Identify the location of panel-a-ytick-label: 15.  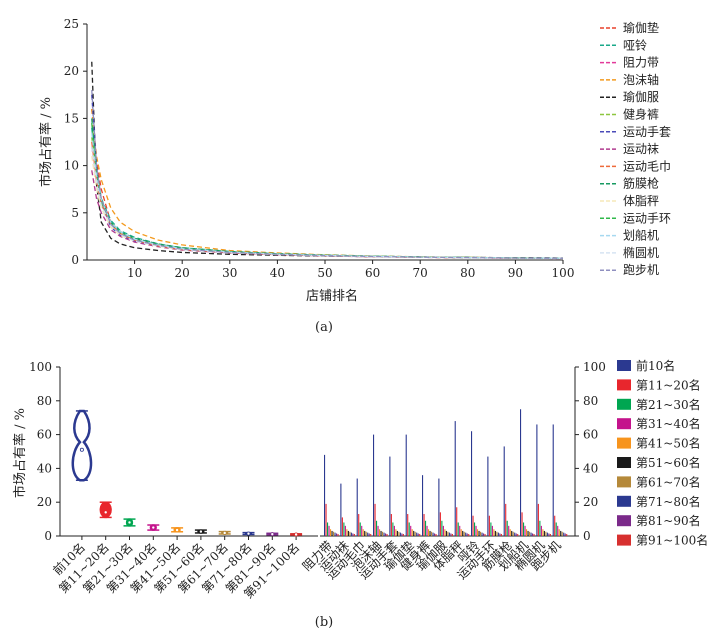
(71, 118).